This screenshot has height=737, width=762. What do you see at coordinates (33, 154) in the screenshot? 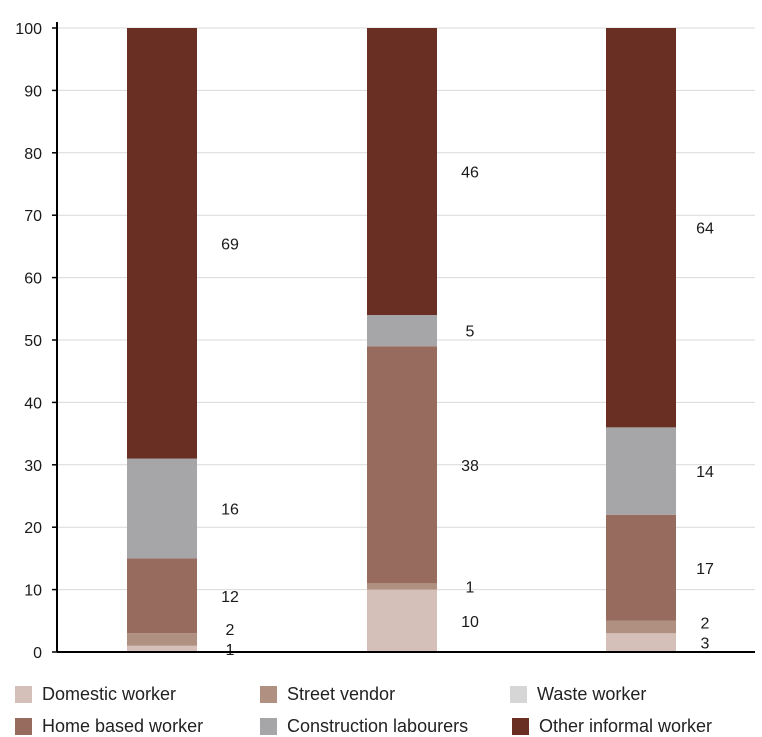
I see `y-tick-label: 80` at bounding box center [33, 154].